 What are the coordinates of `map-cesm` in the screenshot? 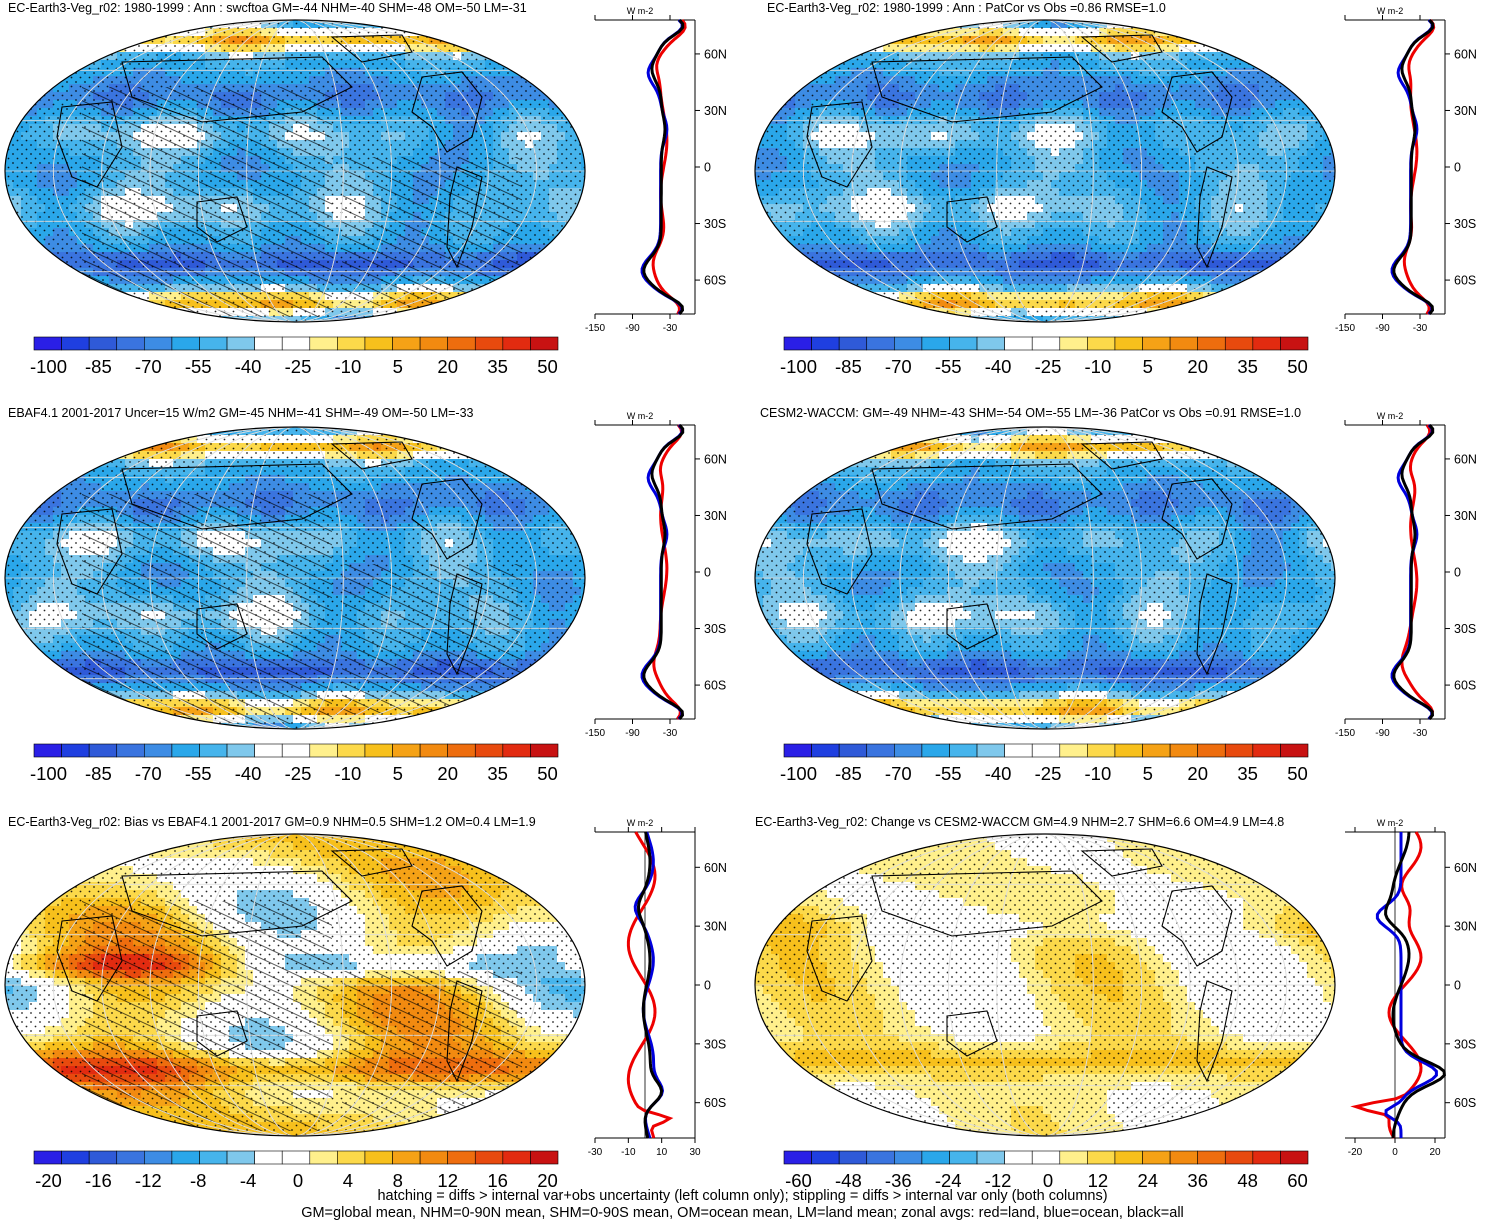 It's located at (1045, 578).